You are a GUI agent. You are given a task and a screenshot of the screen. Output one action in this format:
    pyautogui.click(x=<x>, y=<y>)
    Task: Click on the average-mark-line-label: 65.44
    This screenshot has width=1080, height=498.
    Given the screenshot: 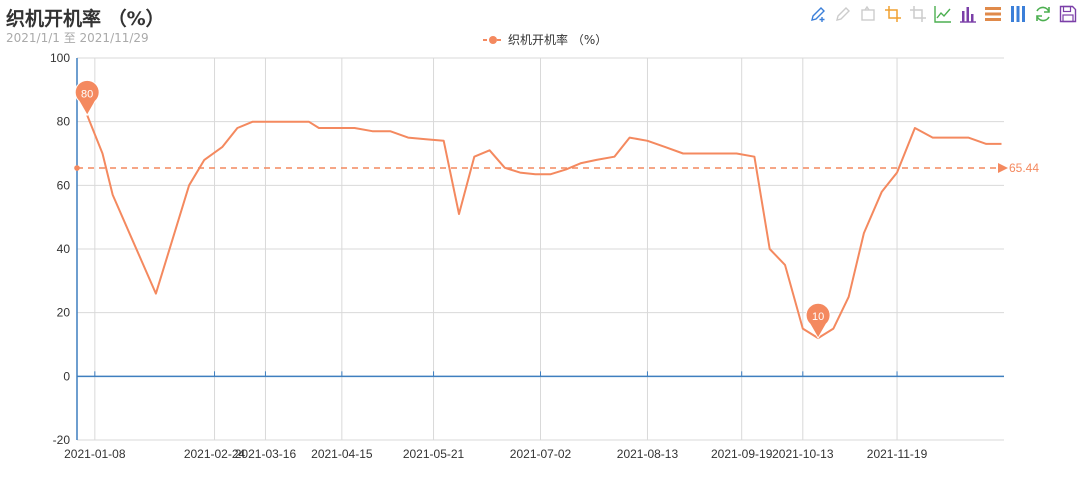 What is the action you would take?
    pyautogui.click(x=1024, y=168)
    